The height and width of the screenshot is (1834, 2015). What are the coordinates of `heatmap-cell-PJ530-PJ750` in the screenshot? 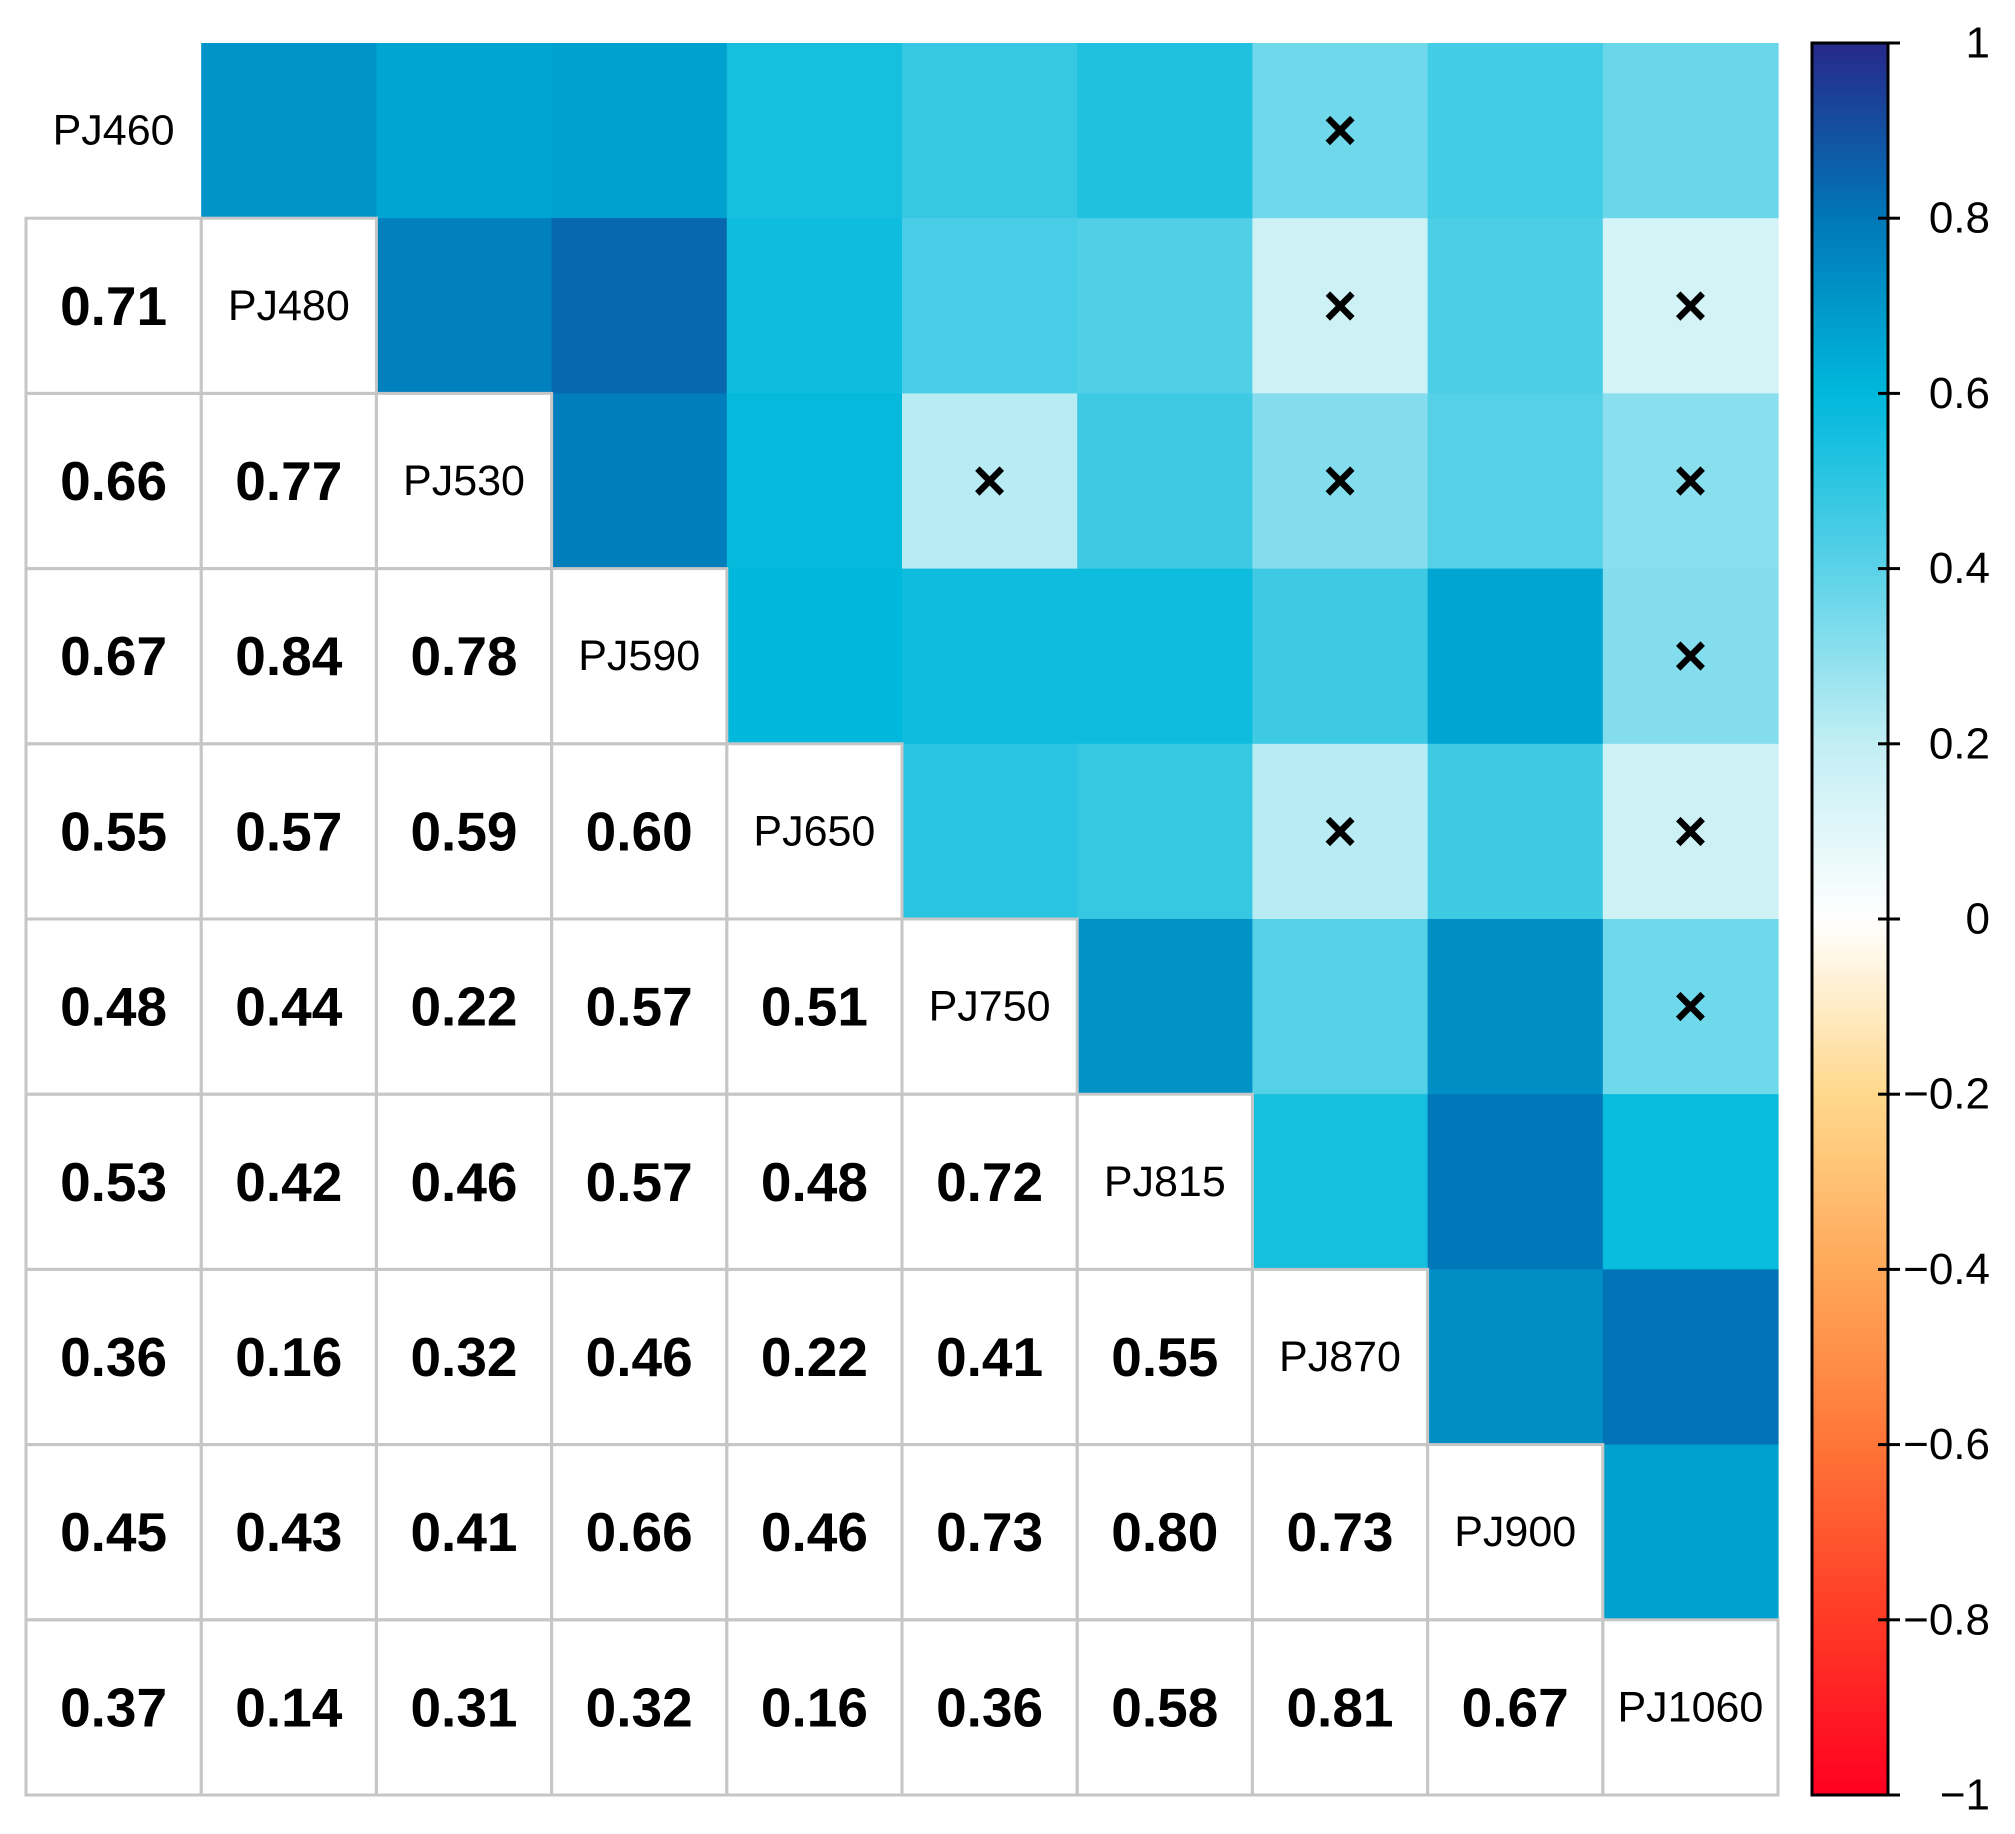 It's located at (990, 481).